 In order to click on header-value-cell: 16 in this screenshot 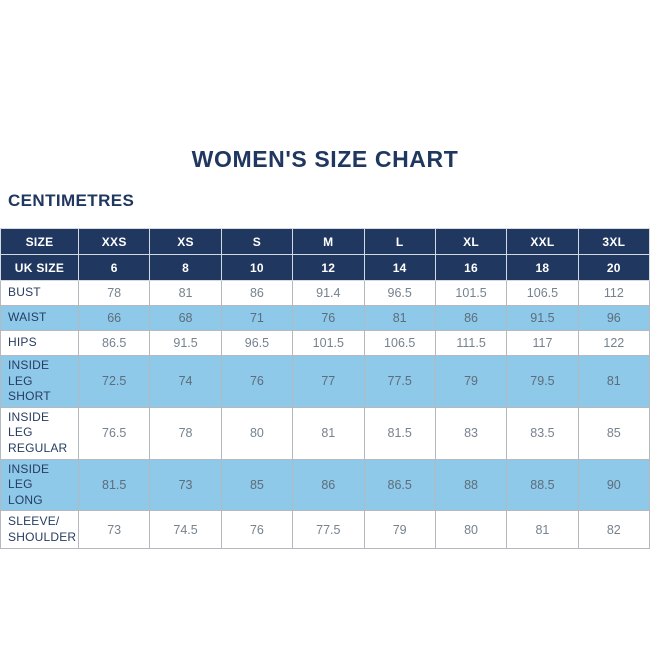, I will do `click(471, 267)`.